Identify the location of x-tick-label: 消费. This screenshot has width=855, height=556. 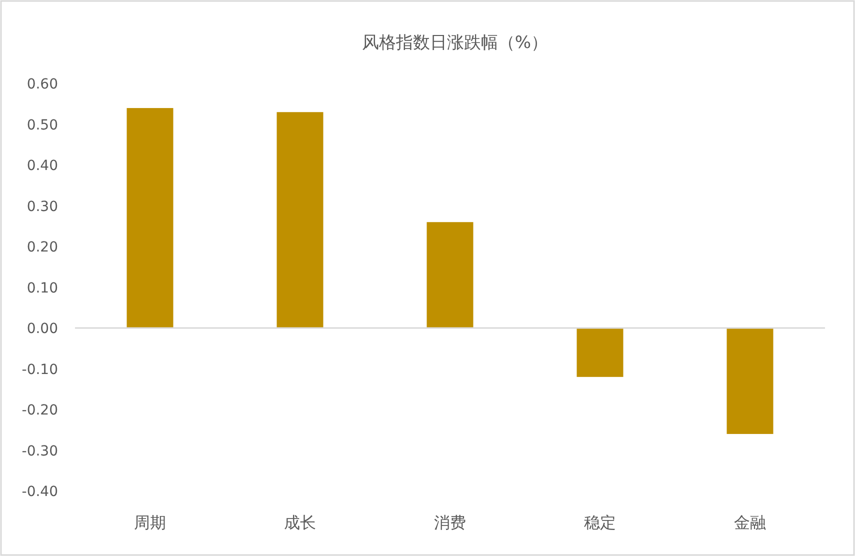
(450, 522).